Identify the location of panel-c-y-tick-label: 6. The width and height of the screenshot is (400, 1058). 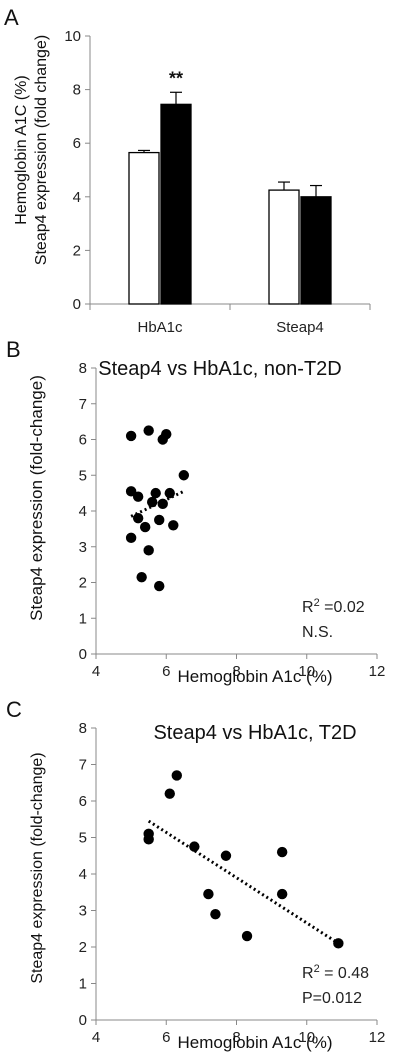
(83, 801).